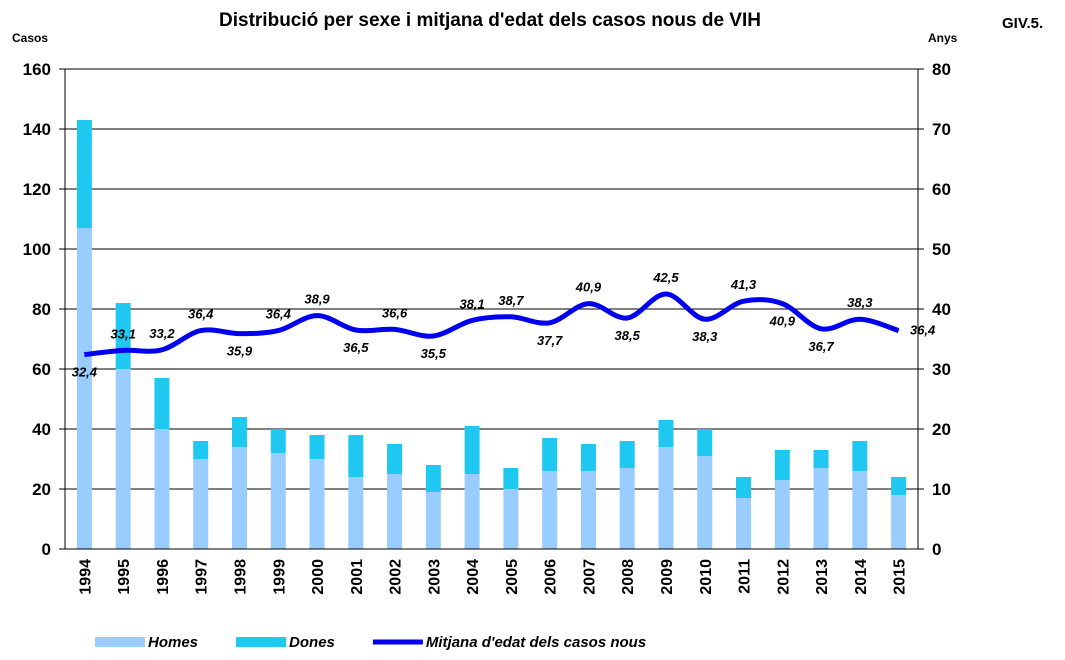 This screenshot has width=1065, height=660. I want to click on legend-label: Dones, so click(312, 642).